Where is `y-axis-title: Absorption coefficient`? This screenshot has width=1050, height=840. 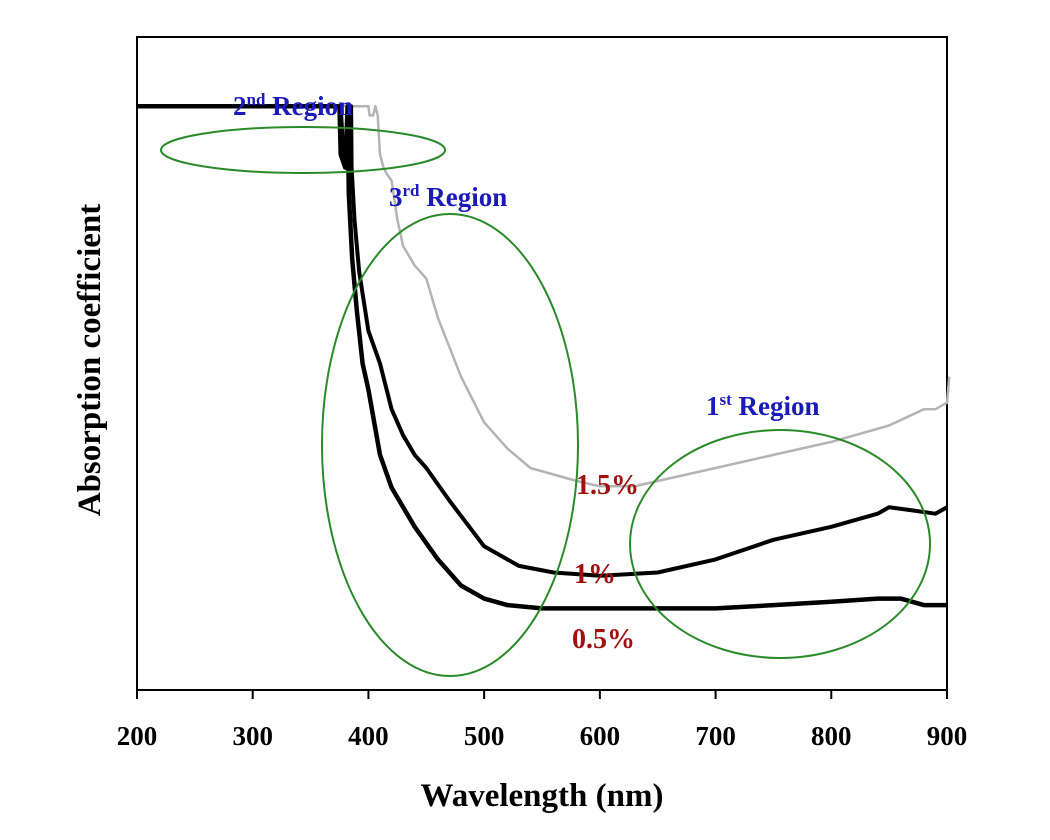
y-axis-title: Absorption coefficient is located at coordinates (90, 360).